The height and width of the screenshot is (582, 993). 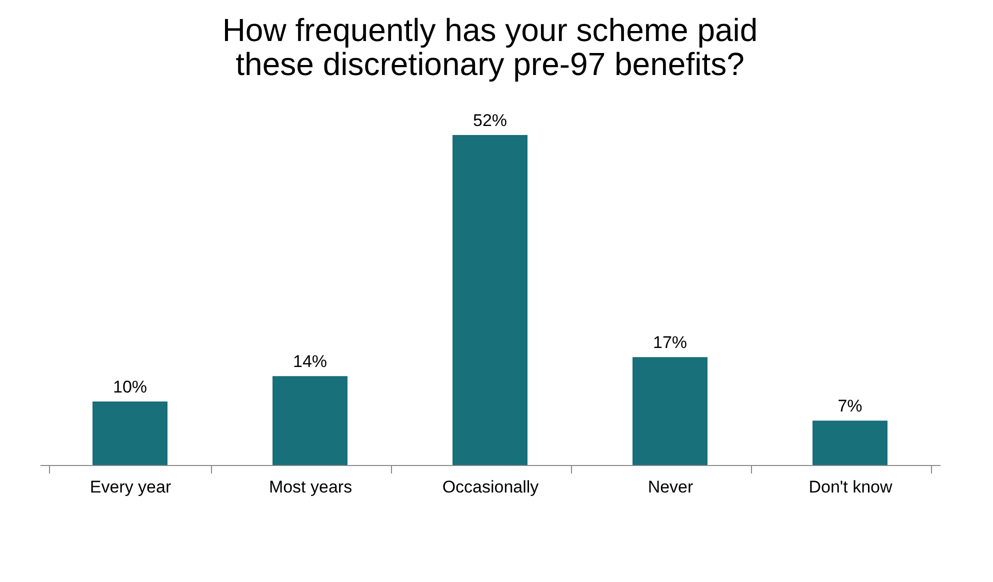 What do you see at coordinates (490, 47) in the screenshot?
I see `chart-title: How frequently has your scheme paid these discretionary pre-97 benefits?` at bounding box center [490, 47].